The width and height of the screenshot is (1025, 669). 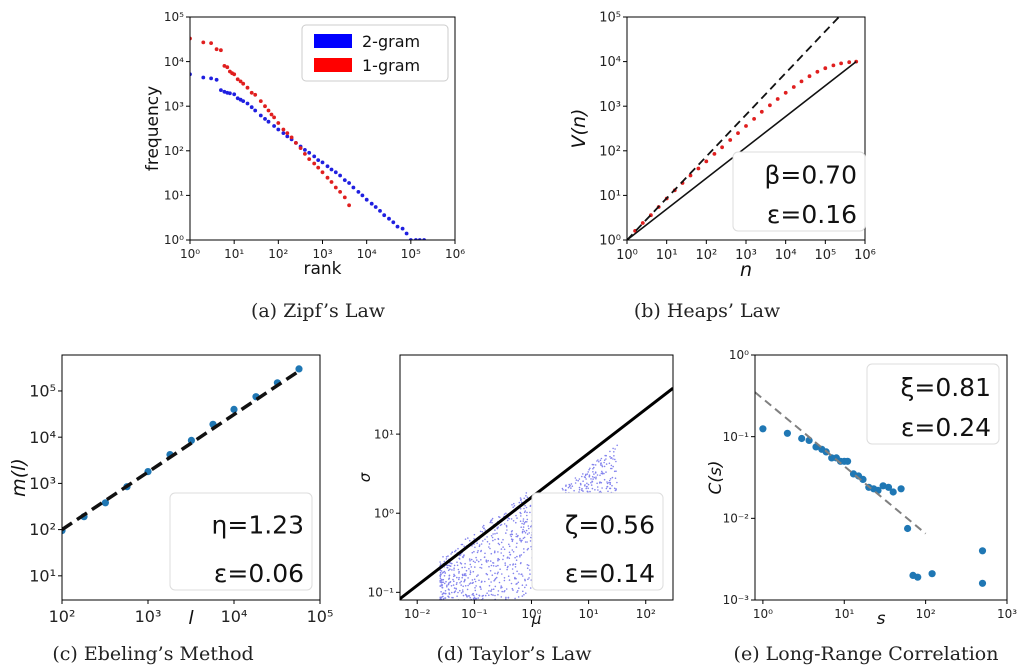 I want to click on panel-c-xtick-label: 10², so click(x=62, y=616).